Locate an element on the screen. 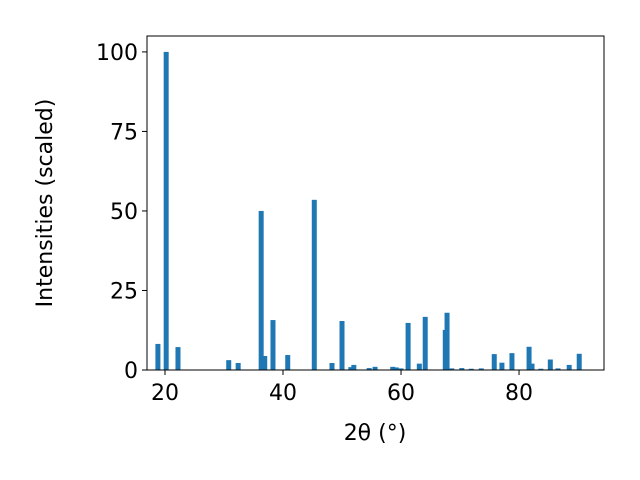  x-tick-label: 40 is located at coordinates (283, 393).